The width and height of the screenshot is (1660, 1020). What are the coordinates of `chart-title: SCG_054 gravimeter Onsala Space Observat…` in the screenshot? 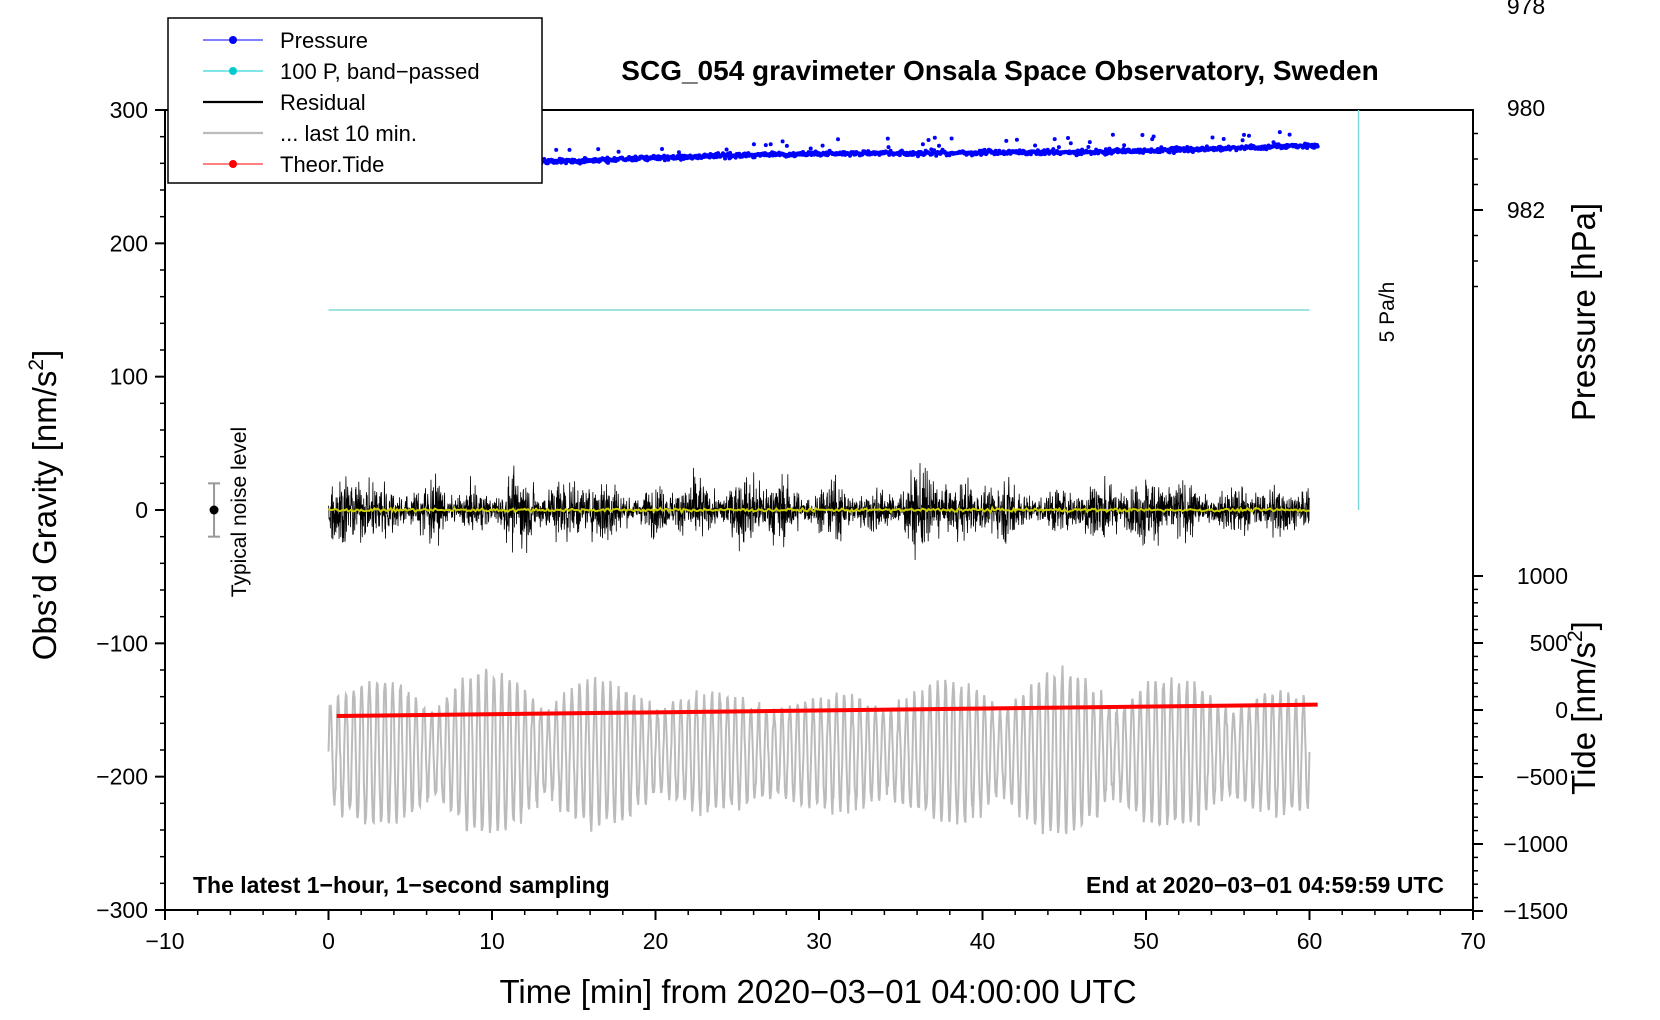 It's located at (999, 70).